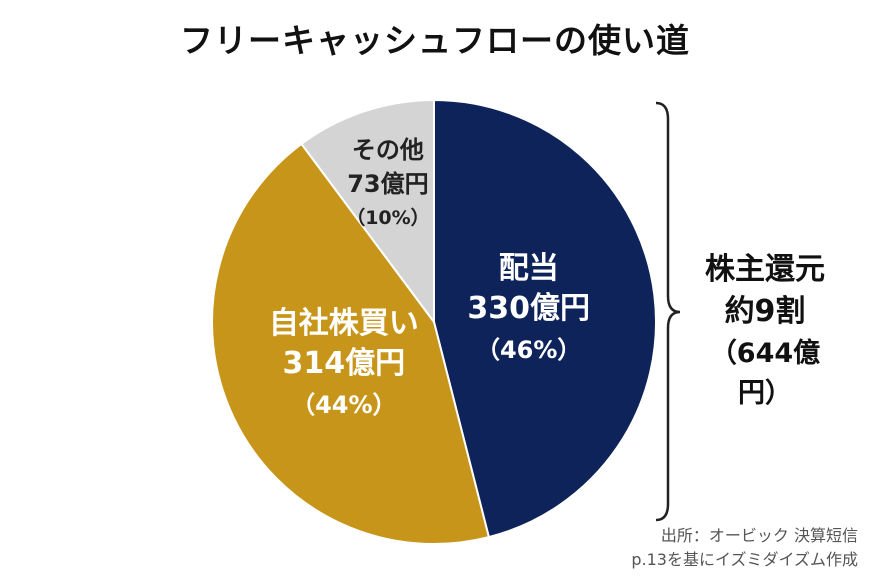  What do you see at coordinates (344, 323) in the screenshot?
I see `pie-label-1-0: 自社株買い` at bounding box center [344, 323].